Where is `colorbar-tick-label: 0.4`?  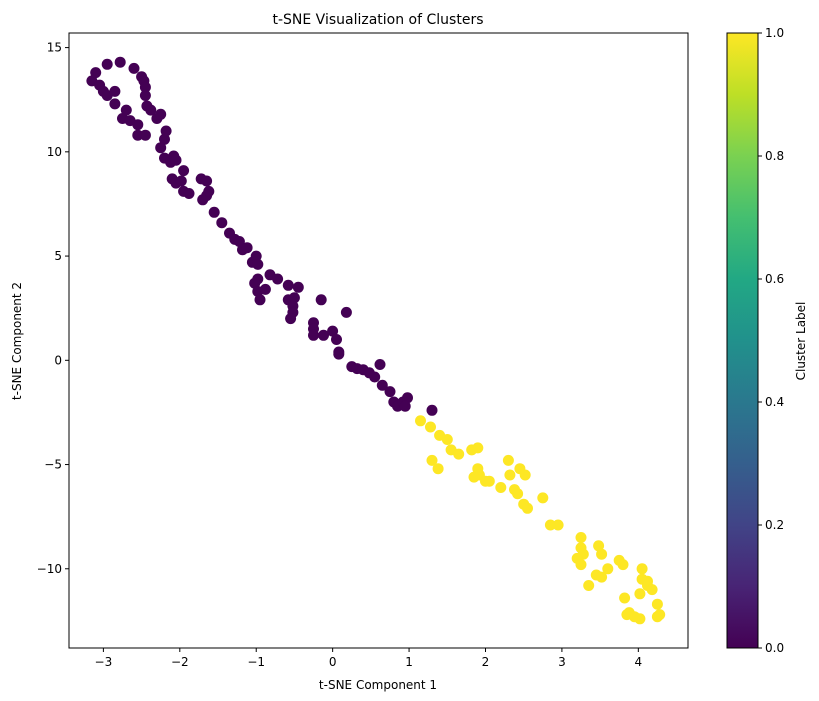 colorbar-tick-label: 0.4 is located at coordinates (774, 402).